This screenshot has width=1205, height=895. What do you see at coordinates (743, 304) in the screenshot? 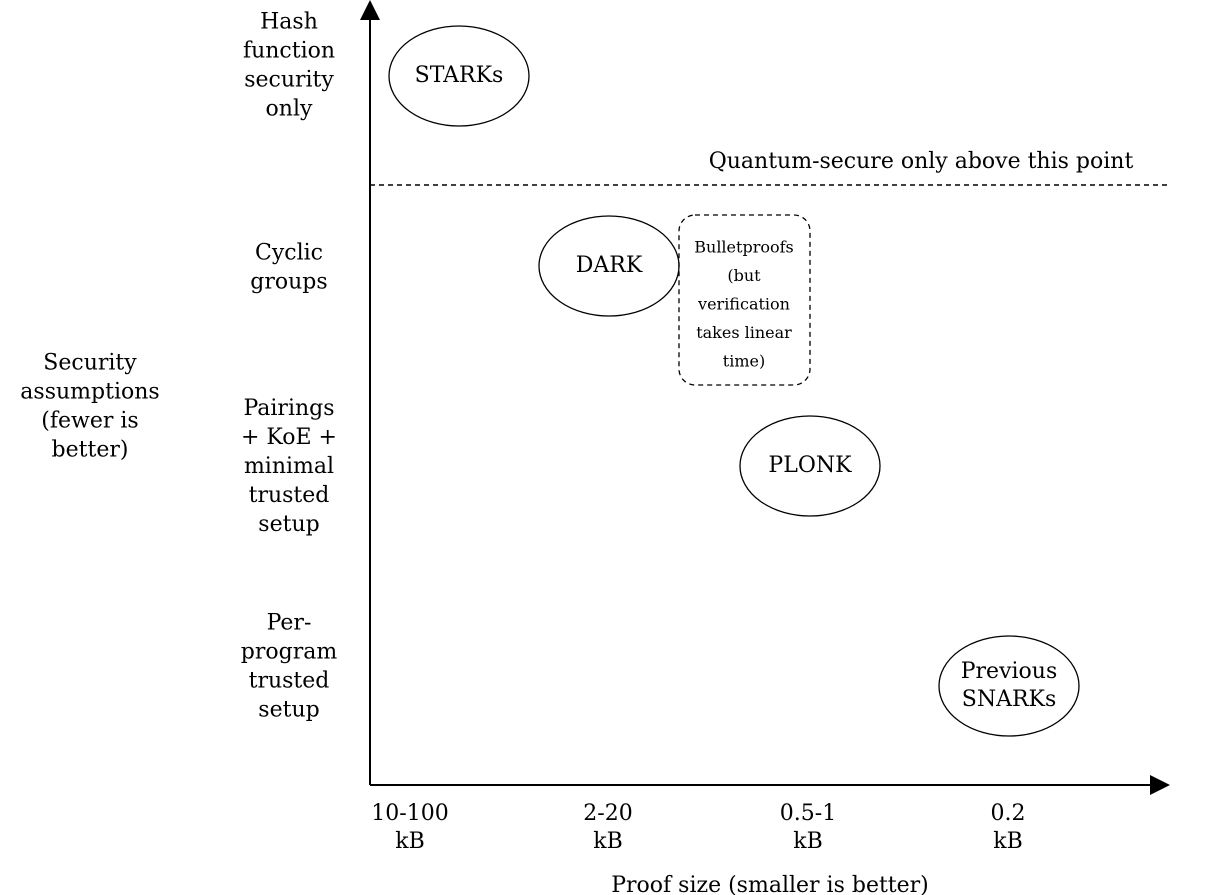
I see `node-label: verification` at bounding box center [743, 304].